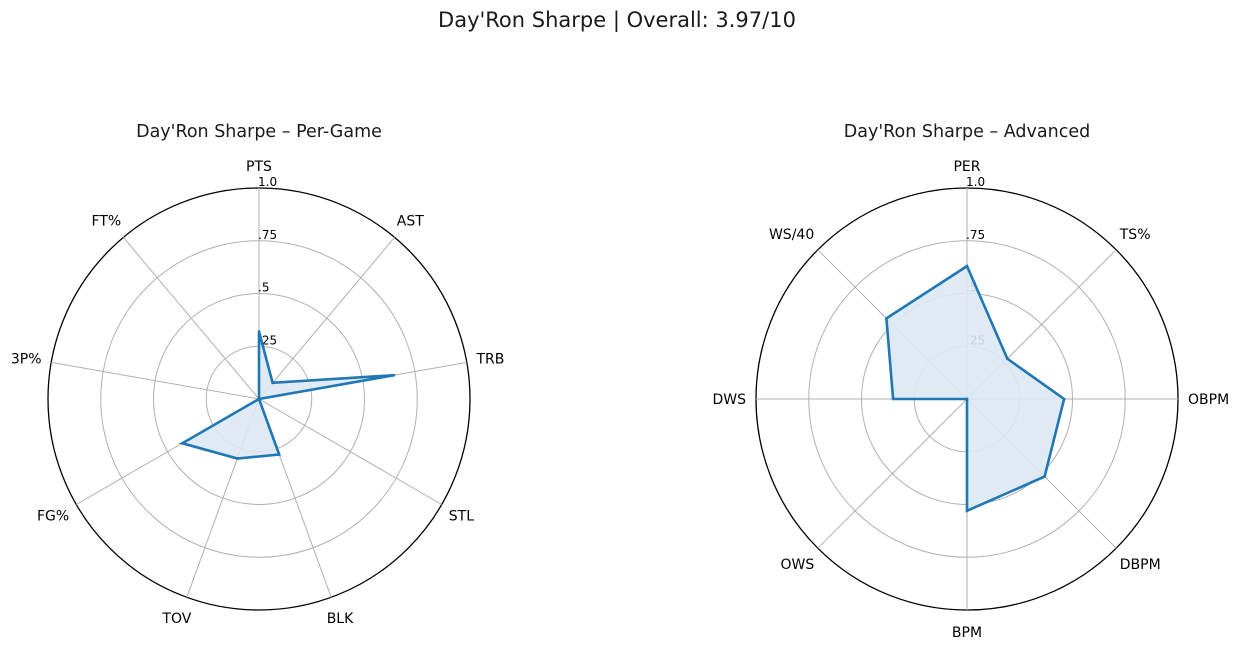 The height and width of the screenshot is (653, 1234). I want to click on axis-label-obpm: OBPM, so click(1208, 400).